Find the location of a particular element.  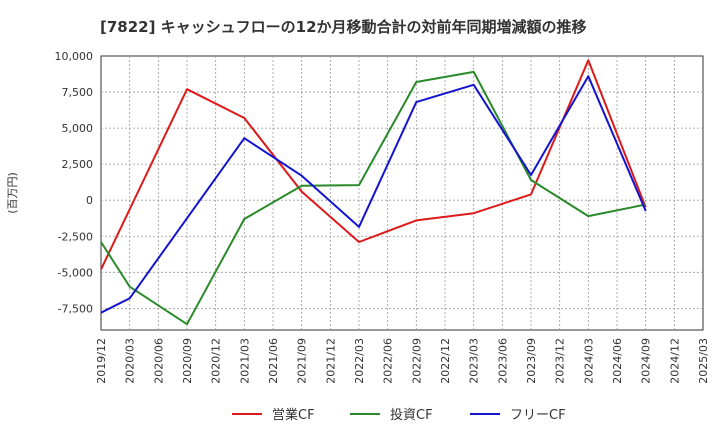

legend: 営業CF 投資CF フリーCF is located at coordinates (399, 415).